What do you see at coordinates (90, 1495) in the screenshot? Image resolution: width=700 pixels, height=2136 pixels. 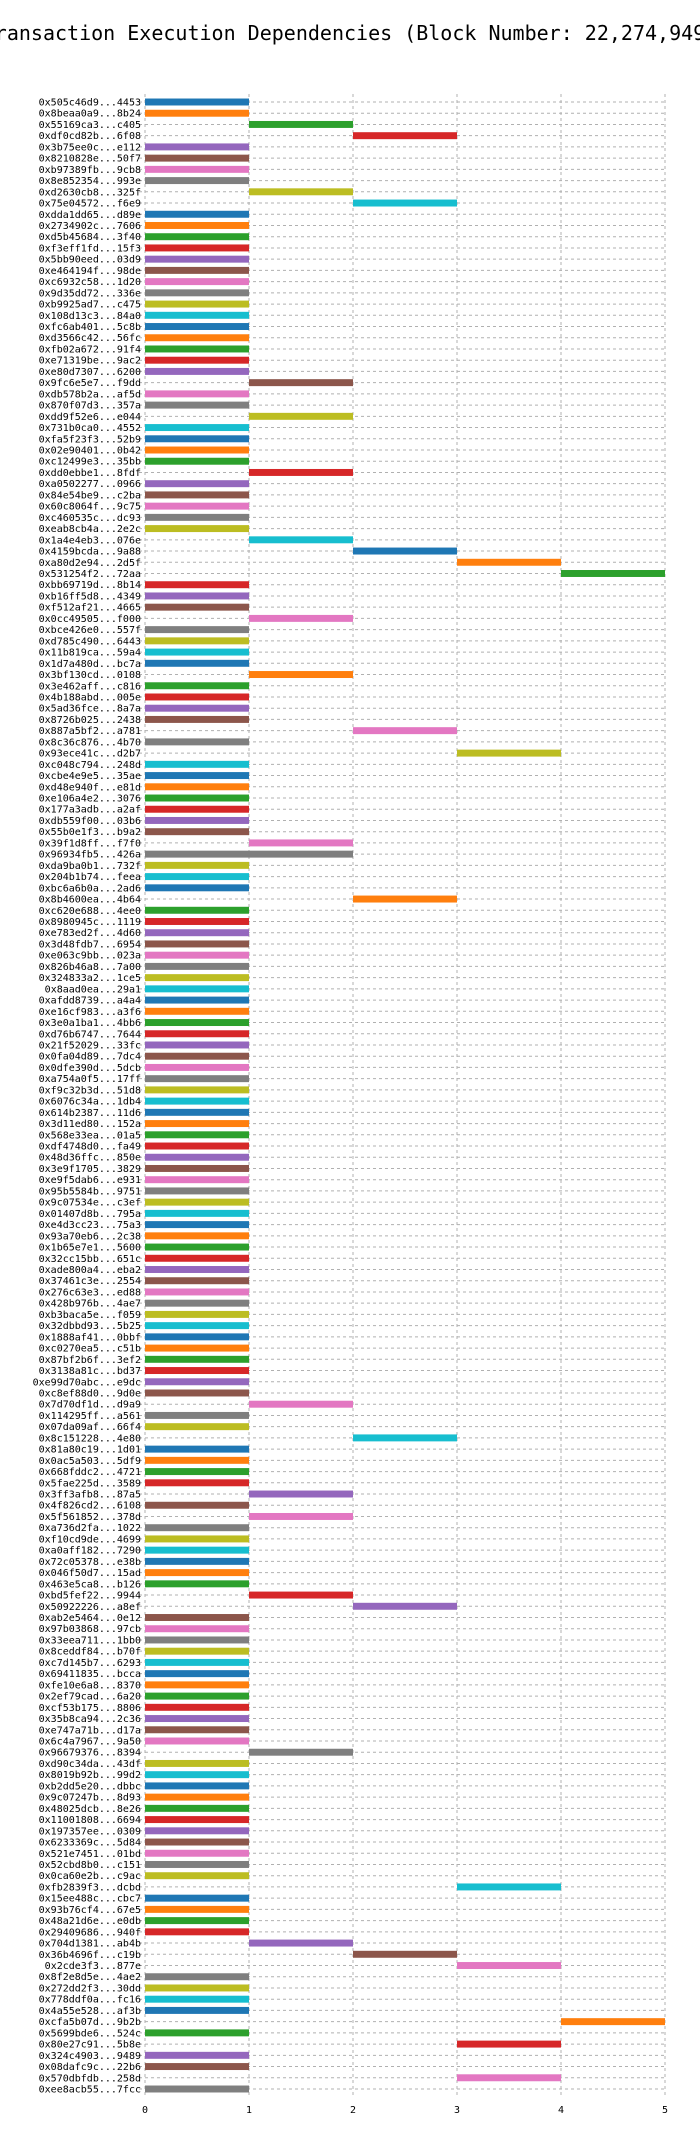 I see `y-tick-label: 0x3ff3afb8...87a5` at bounding box center [90, 1495].